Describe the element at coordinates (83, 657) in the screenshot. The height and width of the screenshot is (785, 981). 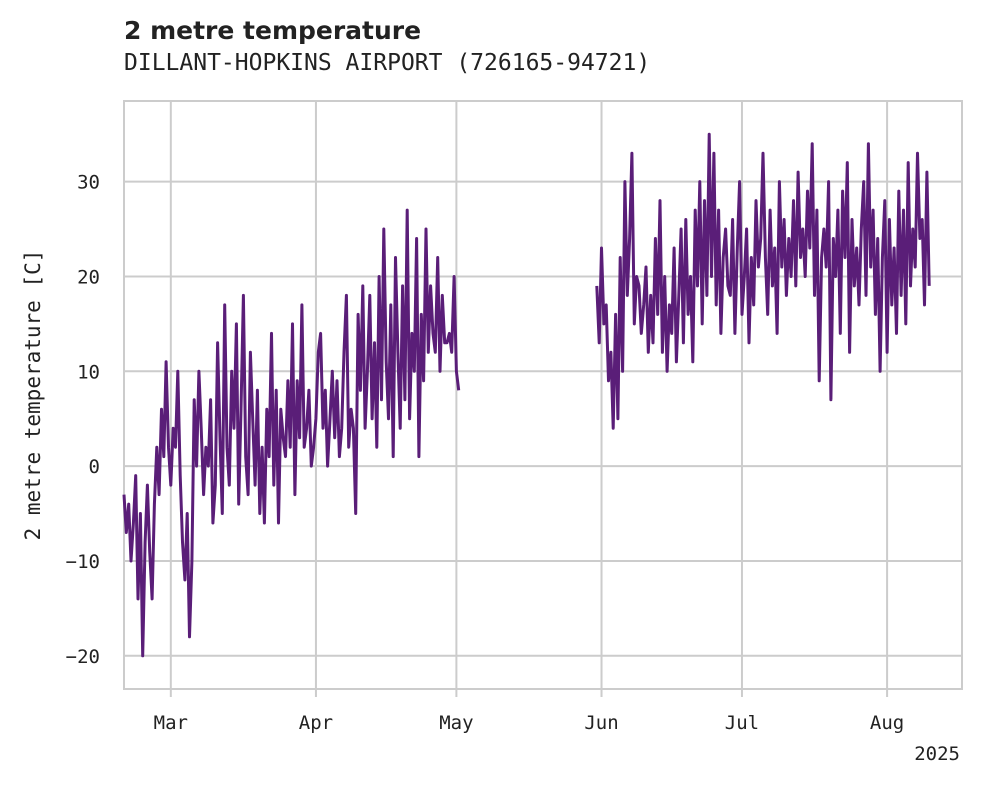
I see `y-tick-label: −20` at that location.